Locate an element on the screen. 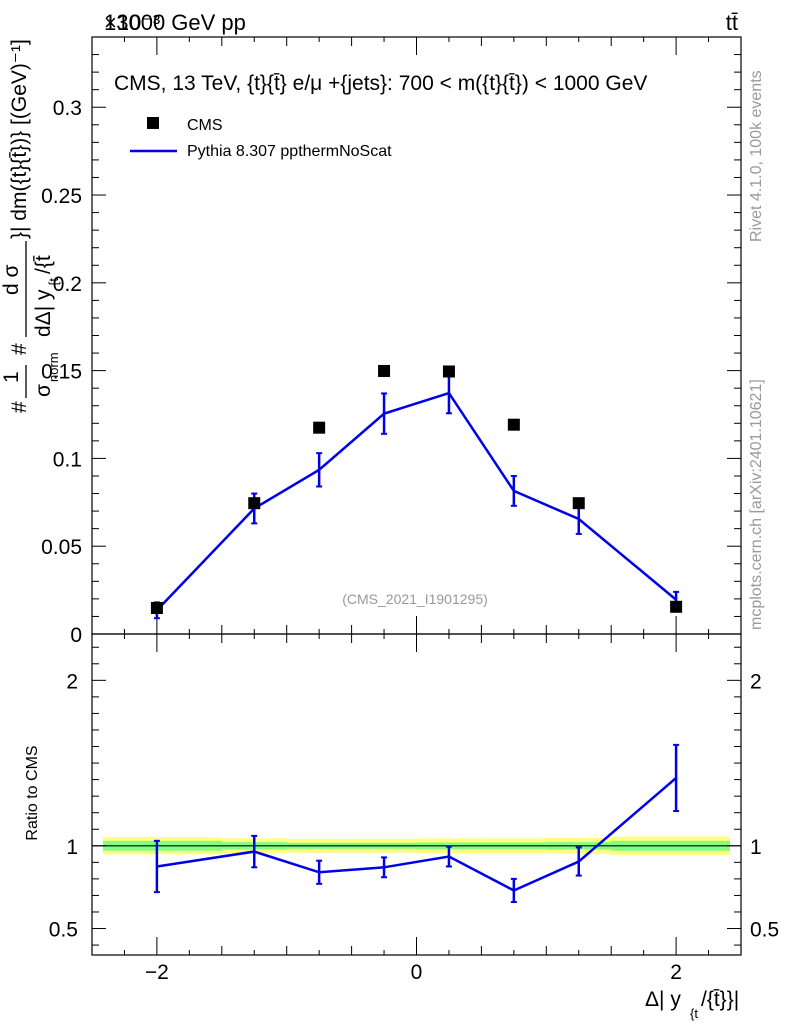 The image size is (786, 1024). ratio-series is located at coordinates (416, 823).